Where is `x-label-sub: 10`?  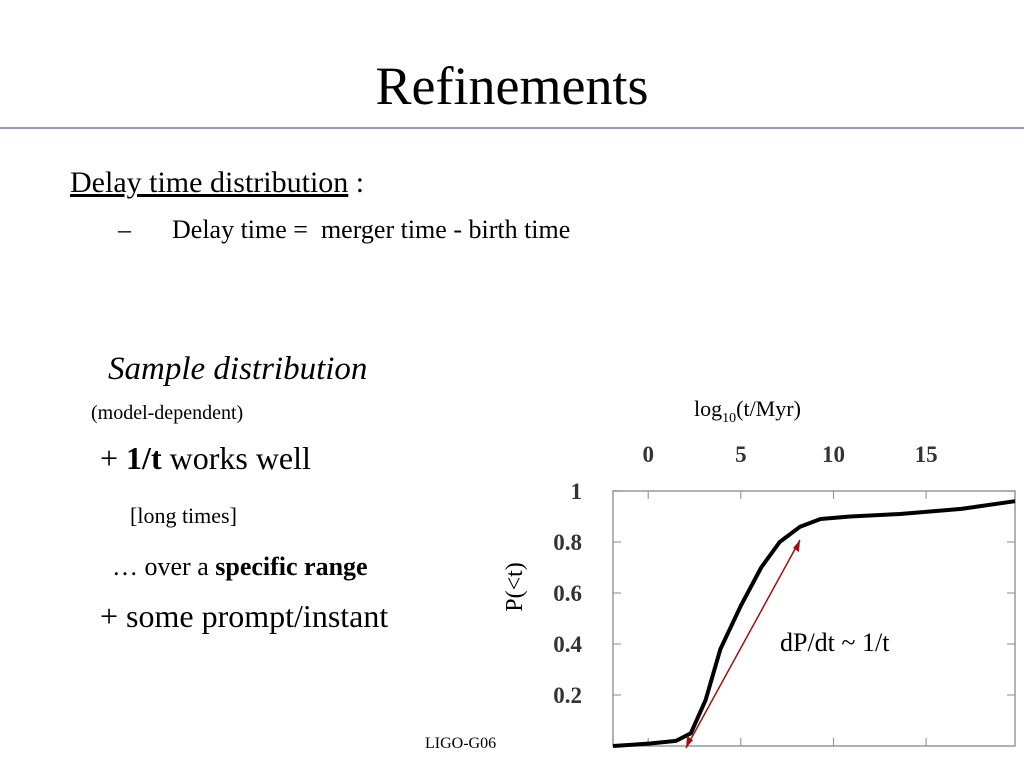 x-label-sub: 10 is located at coordinates (729, 418).